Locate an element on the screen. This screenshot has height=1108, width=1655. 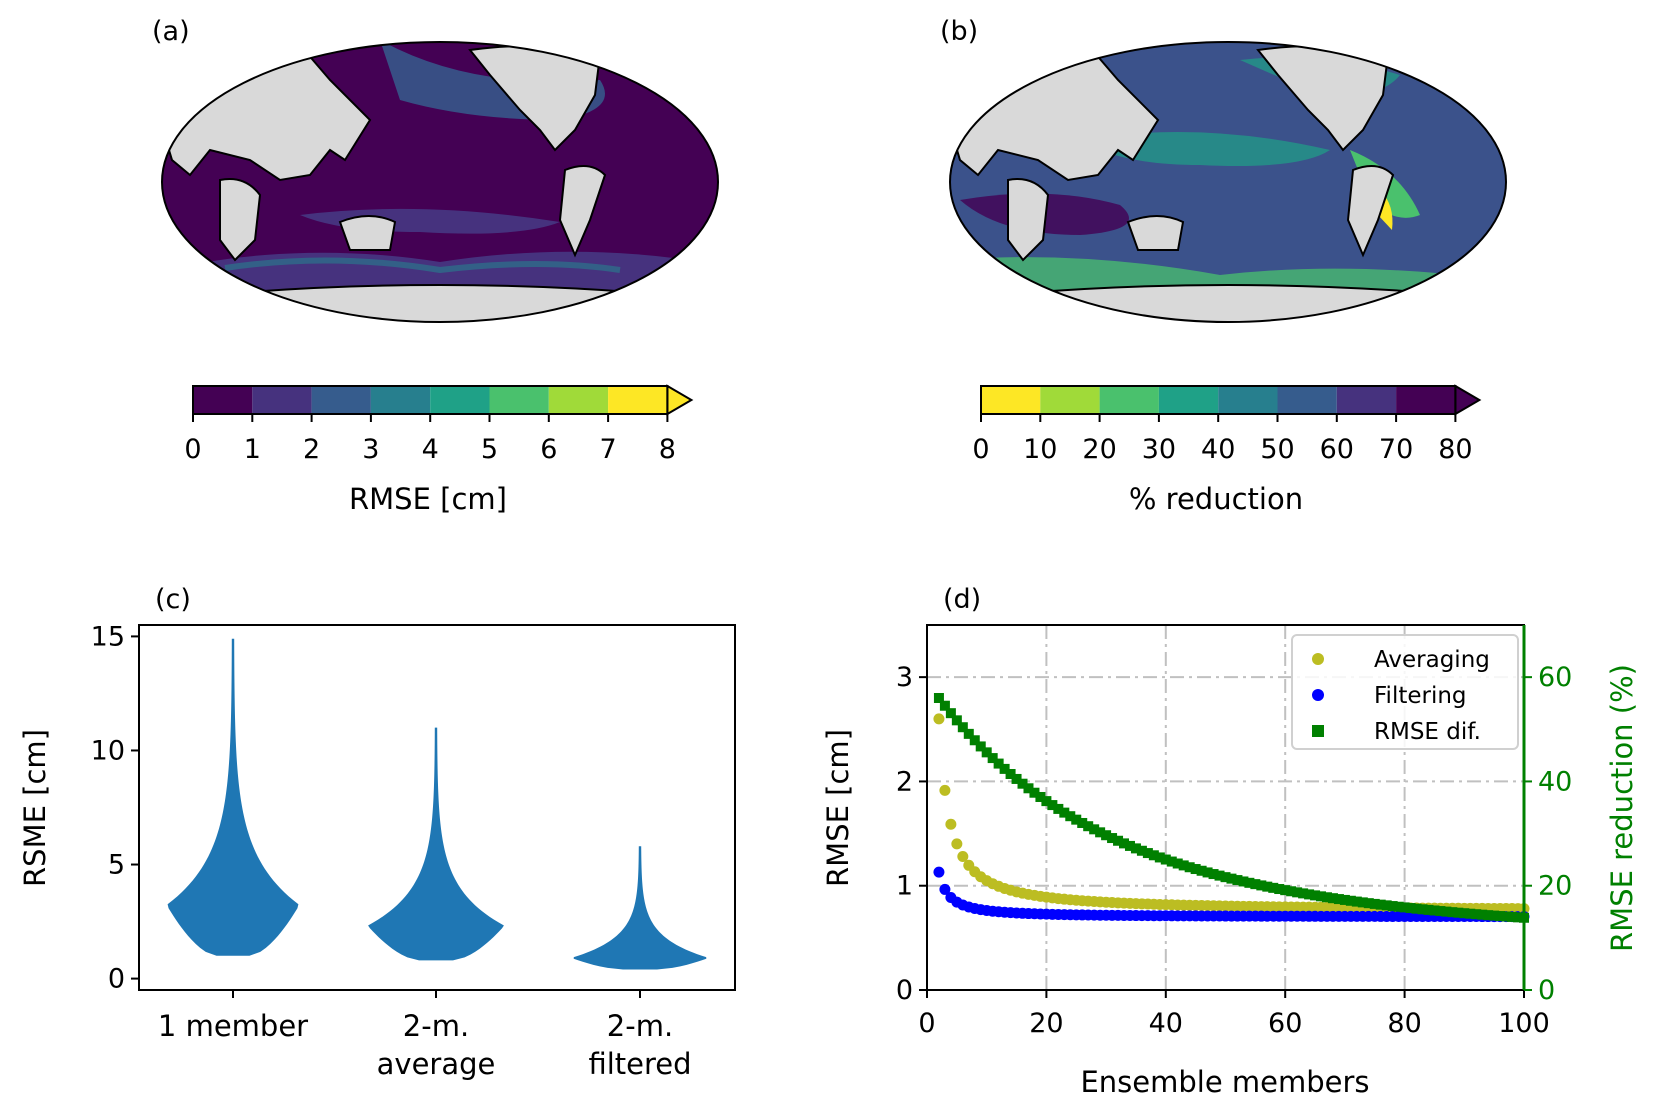
violin-ytick-label: 0 is located at coordinates (116, 979).